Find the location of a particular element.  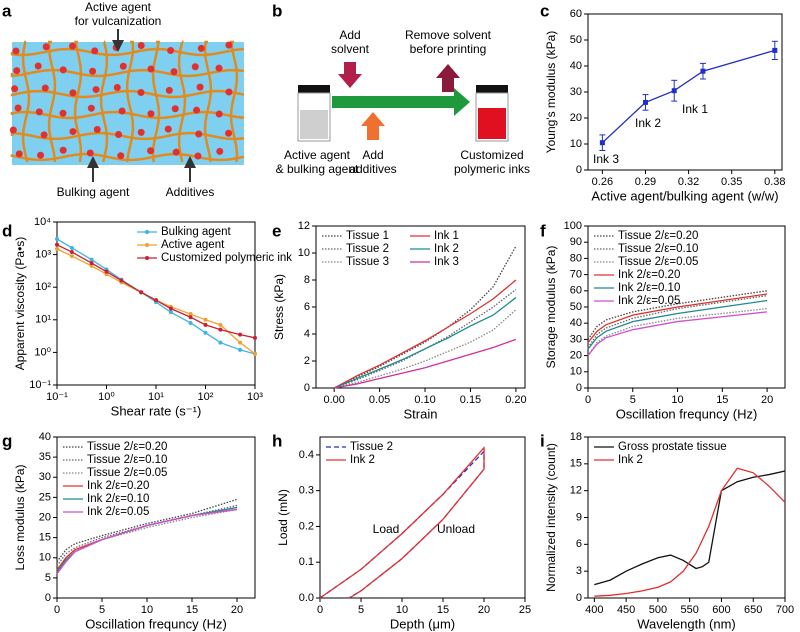

legend-label: Tissue 3 is located at coordinates (367, 262).